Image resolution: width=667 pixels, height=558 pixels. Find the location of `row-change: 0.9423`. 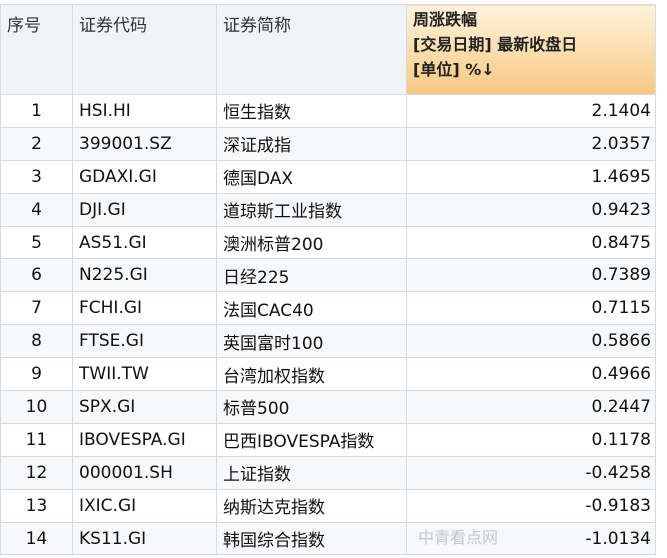

row-change: 0.9423 is located at coordinates (531, 209).